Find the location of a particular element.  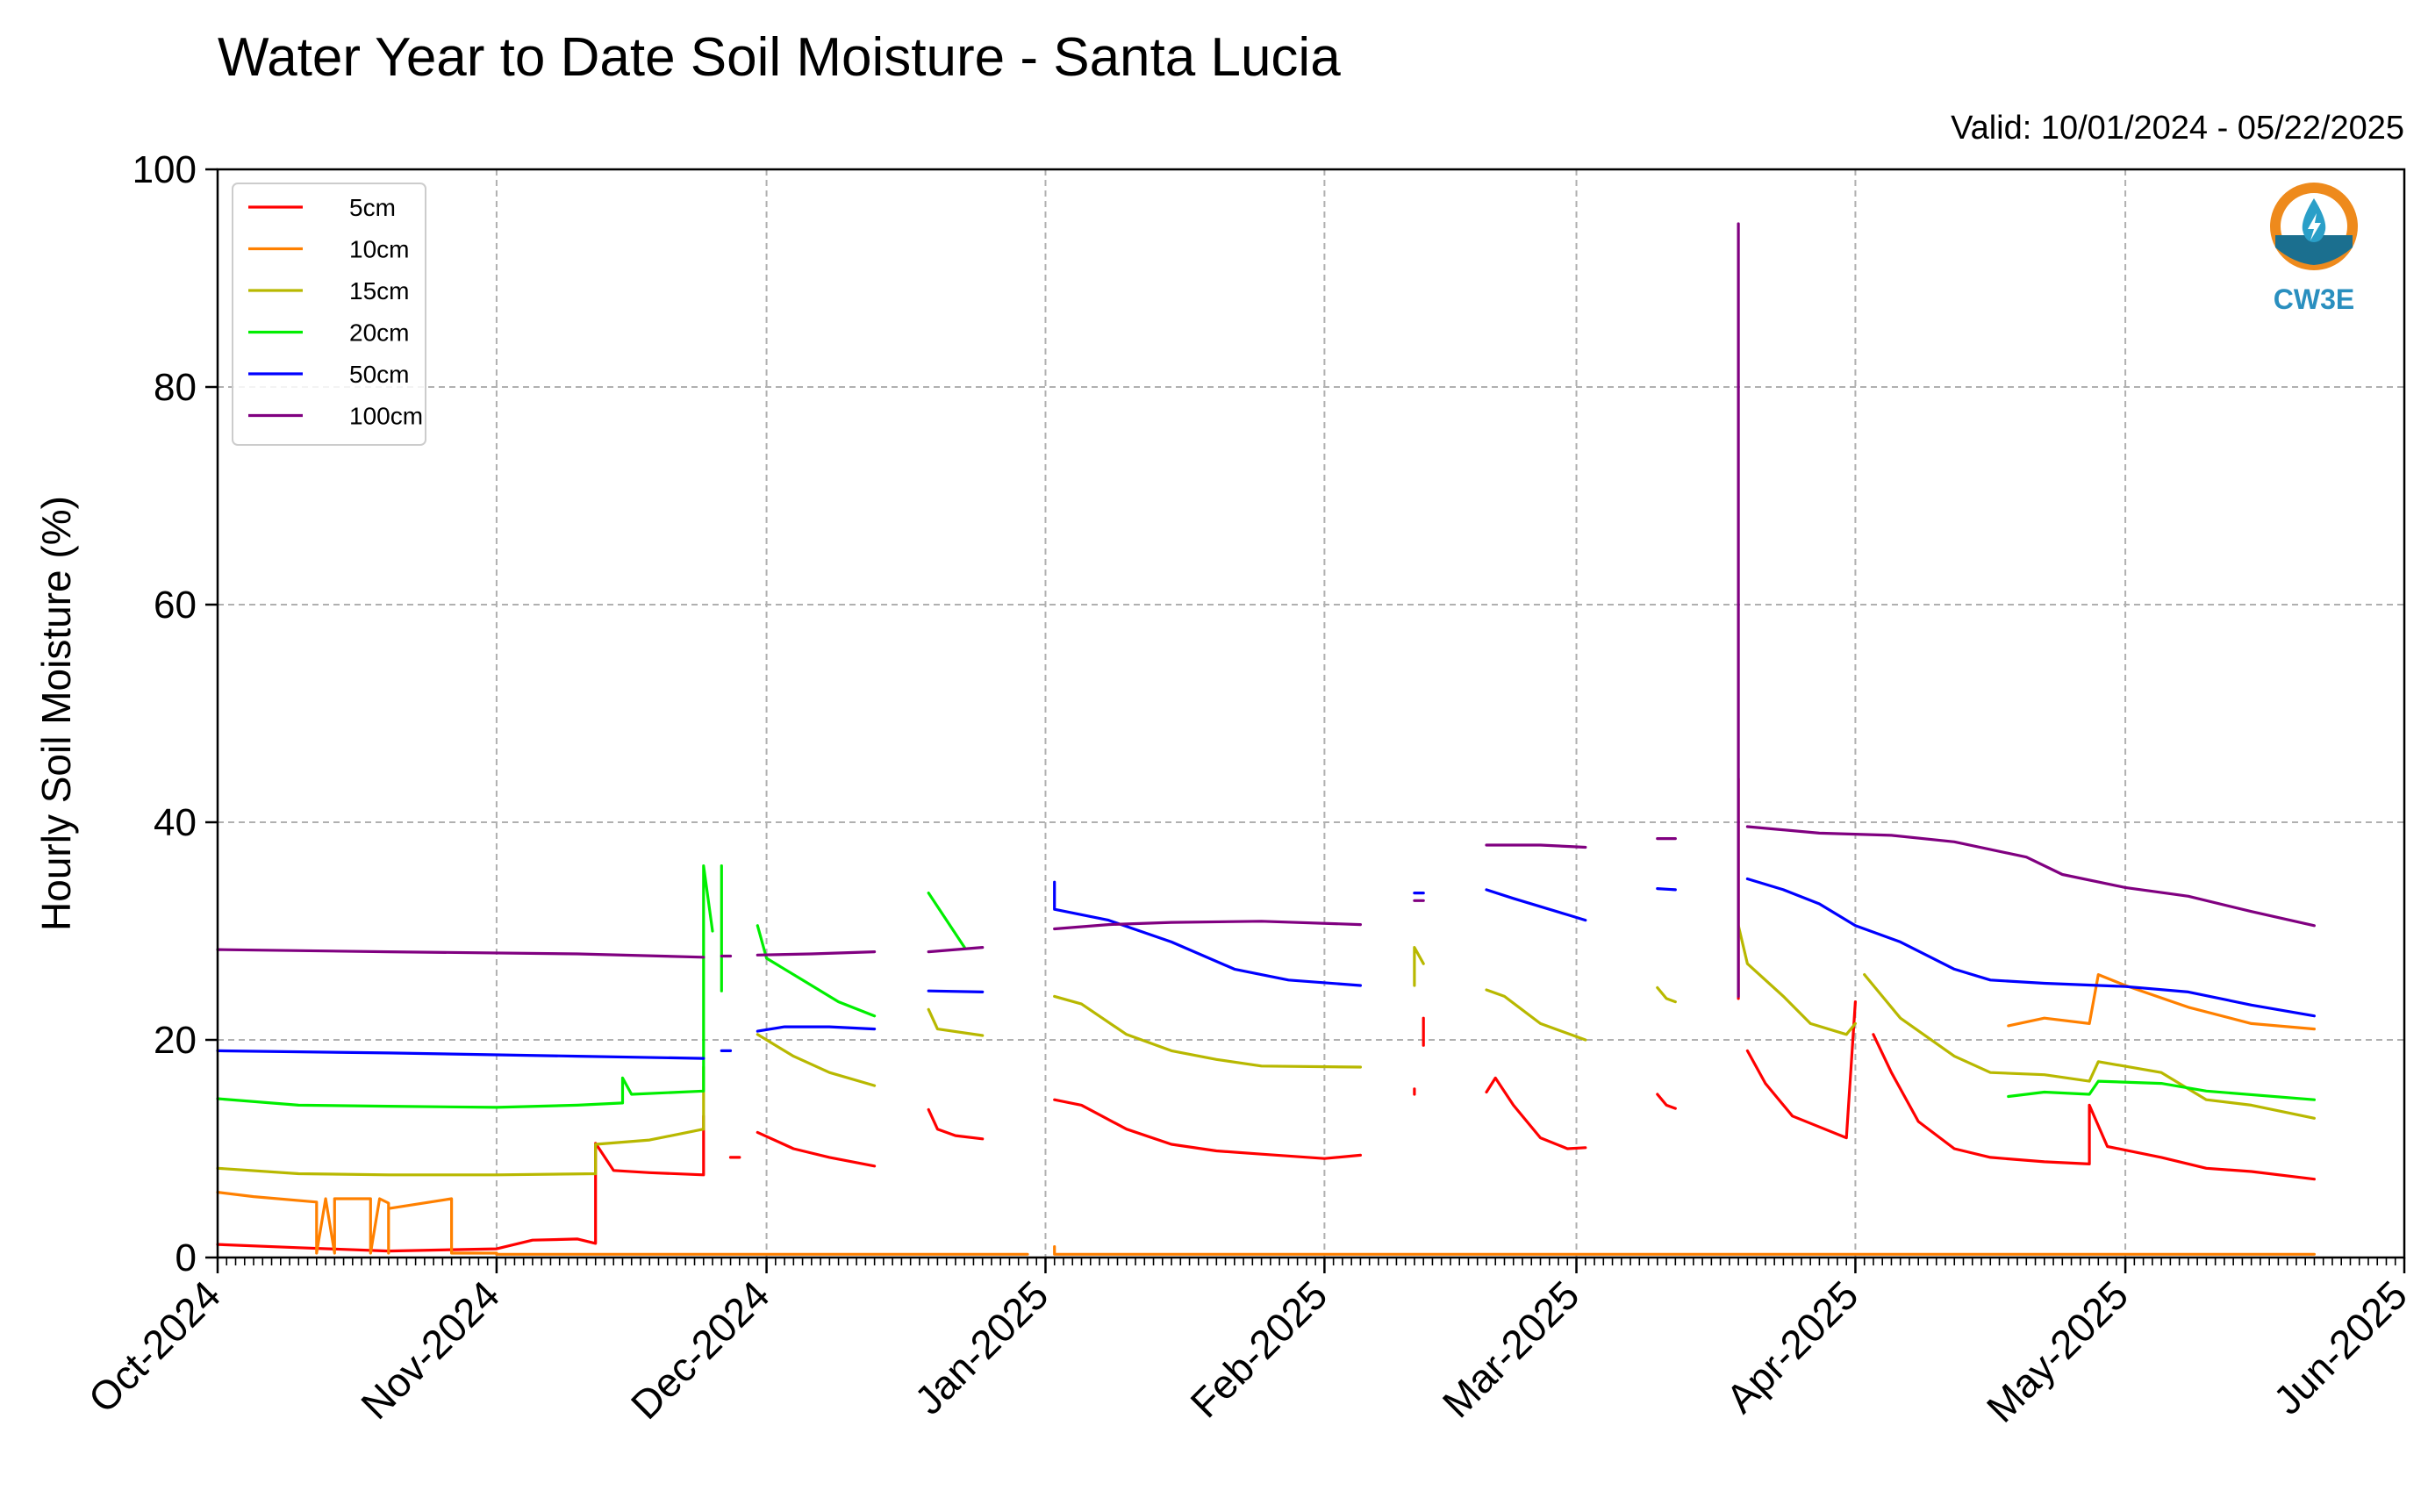

series-20cm is located at coordinates (1266, 987).